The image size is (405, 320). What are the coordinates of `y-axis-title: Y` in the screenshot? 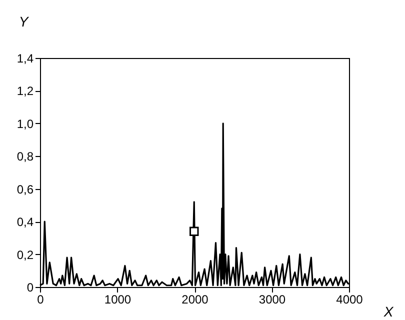 It's located at (24, 22).